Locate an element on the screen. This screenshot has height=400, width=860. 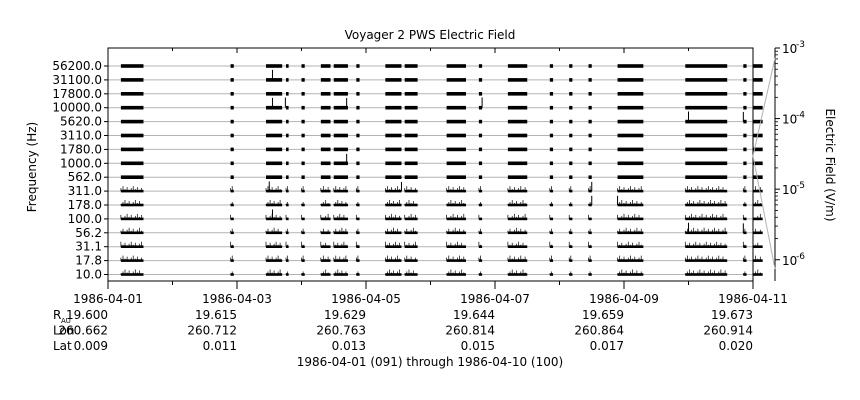
colorbar-connector is located at coordinates (764, 107).